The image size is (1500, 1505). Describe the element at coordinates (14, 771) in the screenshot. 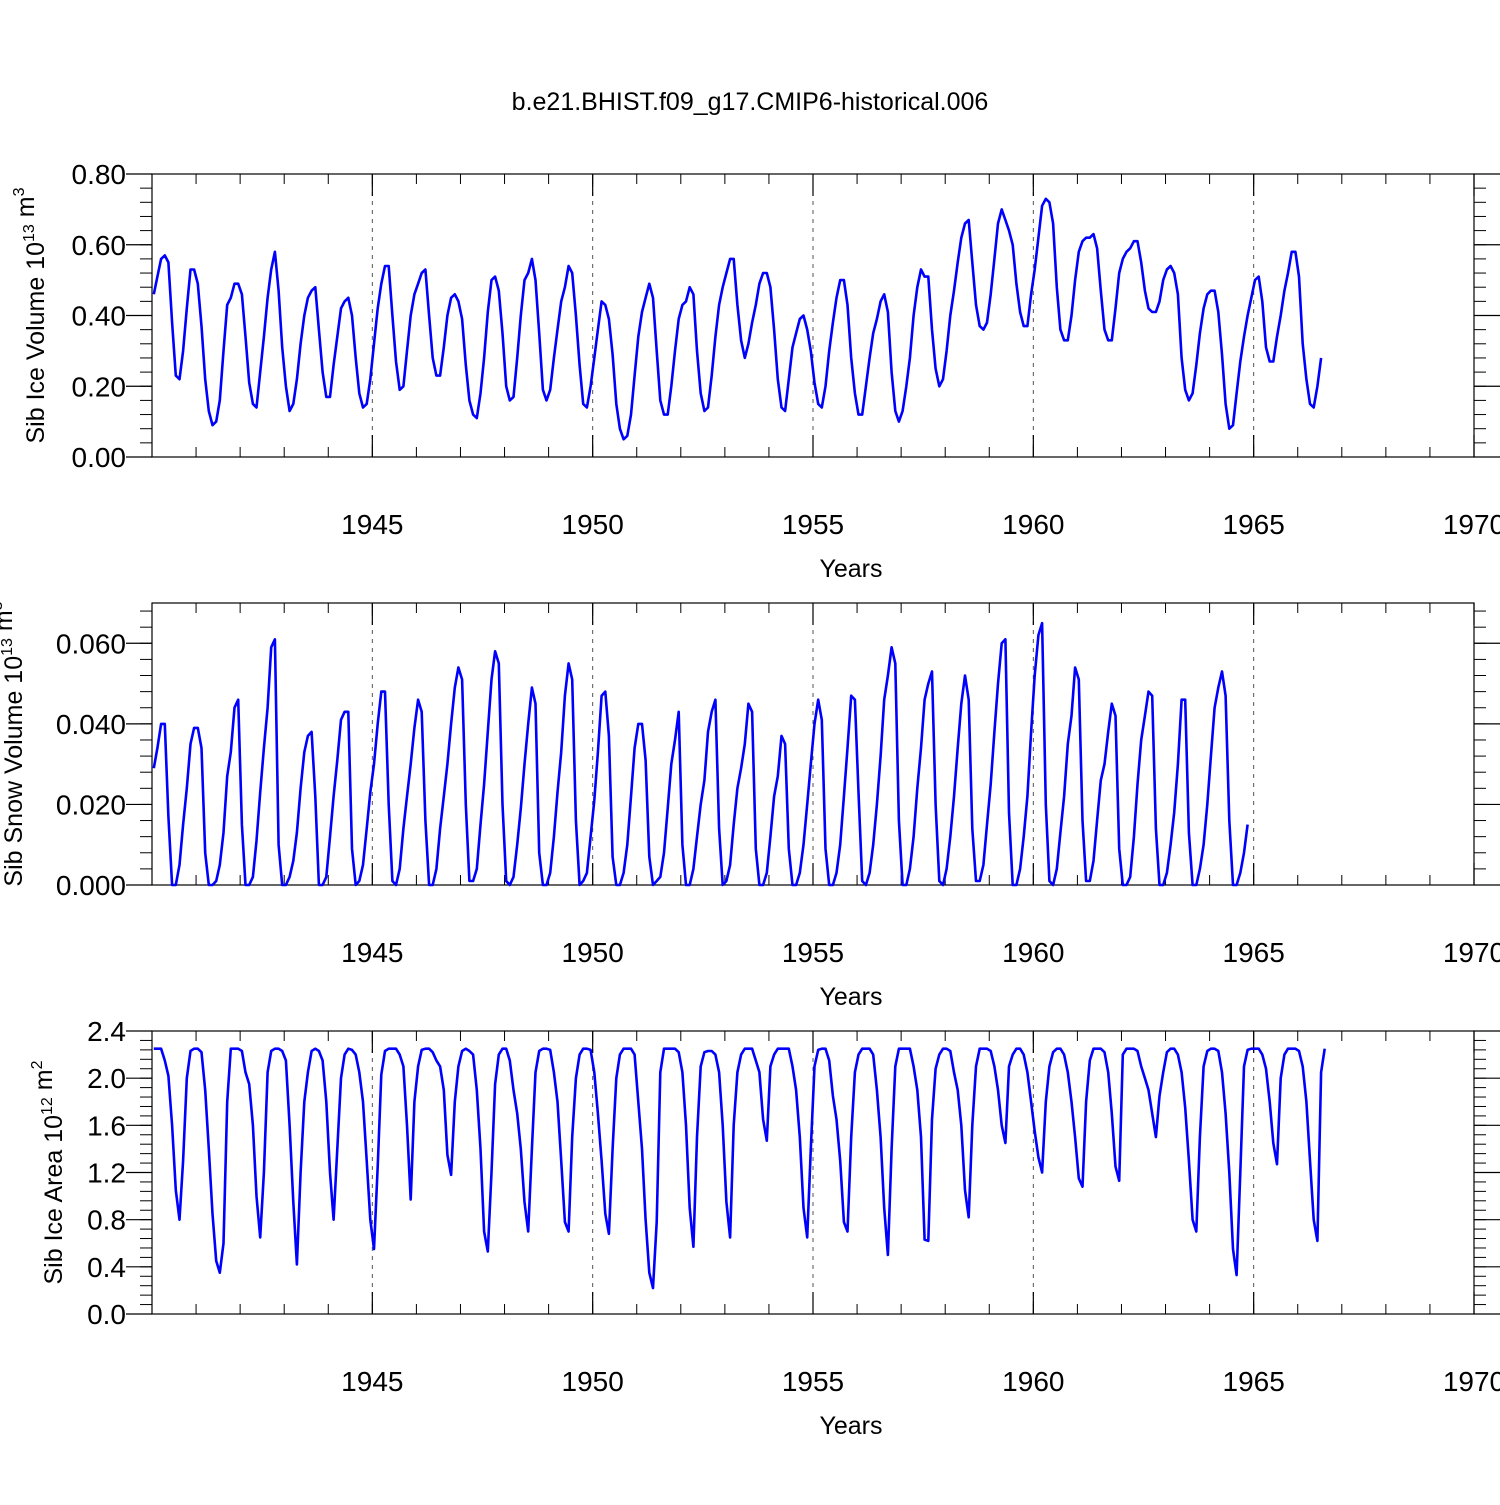

I see `y-axis-title-text: Sib Snow Volume 10` at that location.